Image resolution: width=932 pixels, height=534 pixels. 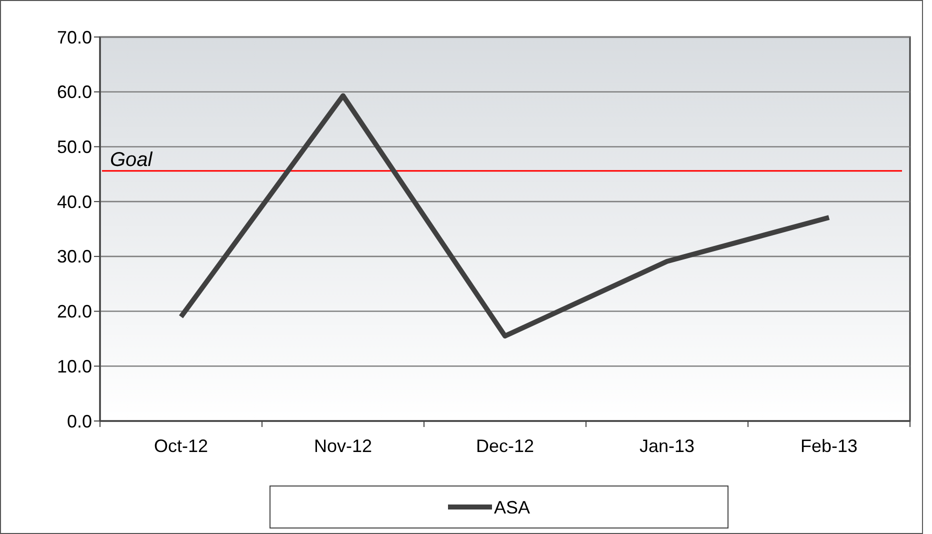 I want to click on y-tick-label: 70.0, so click(x=74, y=37).